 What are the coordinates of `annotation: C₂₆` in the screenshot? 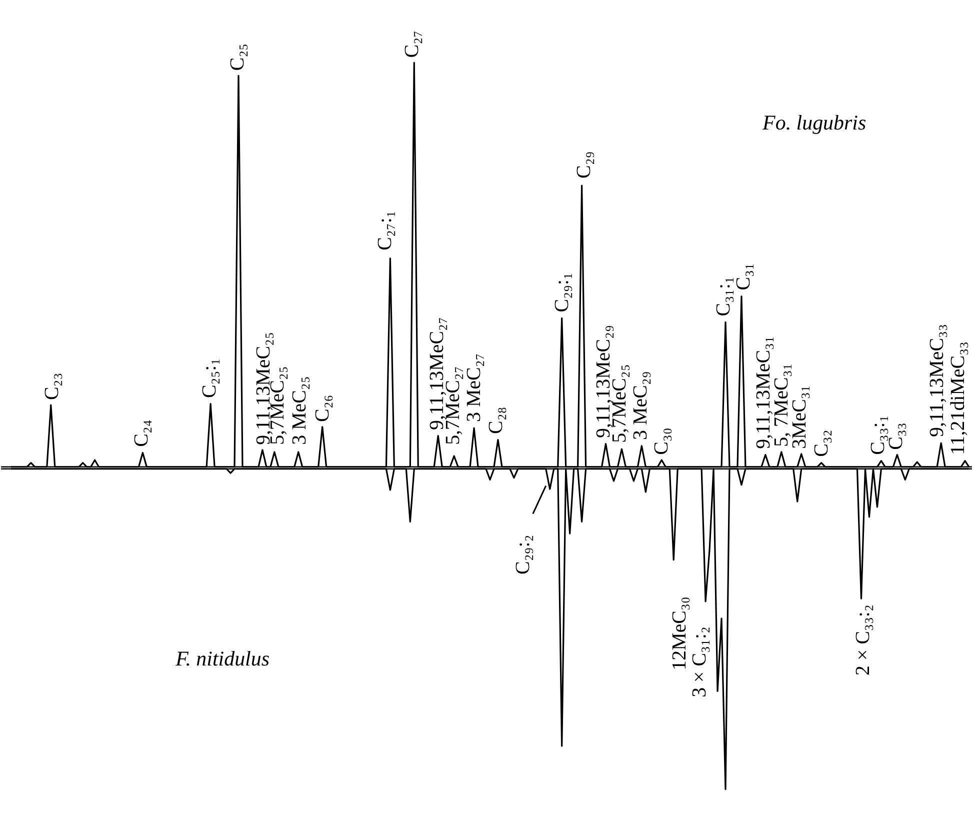 It's located at (322, 408).